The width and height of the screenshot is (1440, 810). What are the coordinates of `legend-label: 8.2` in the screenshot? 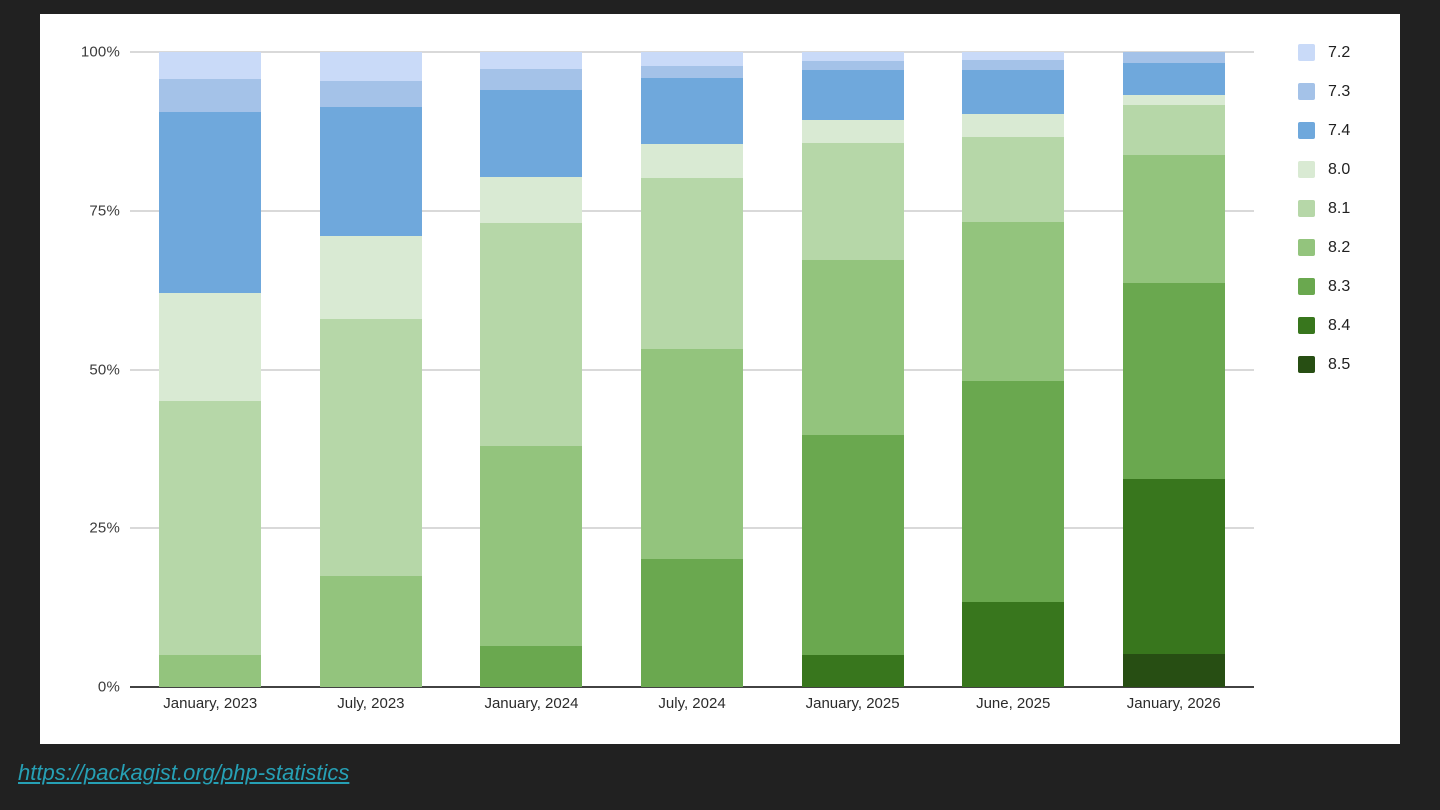 It's located at (1339, 247).